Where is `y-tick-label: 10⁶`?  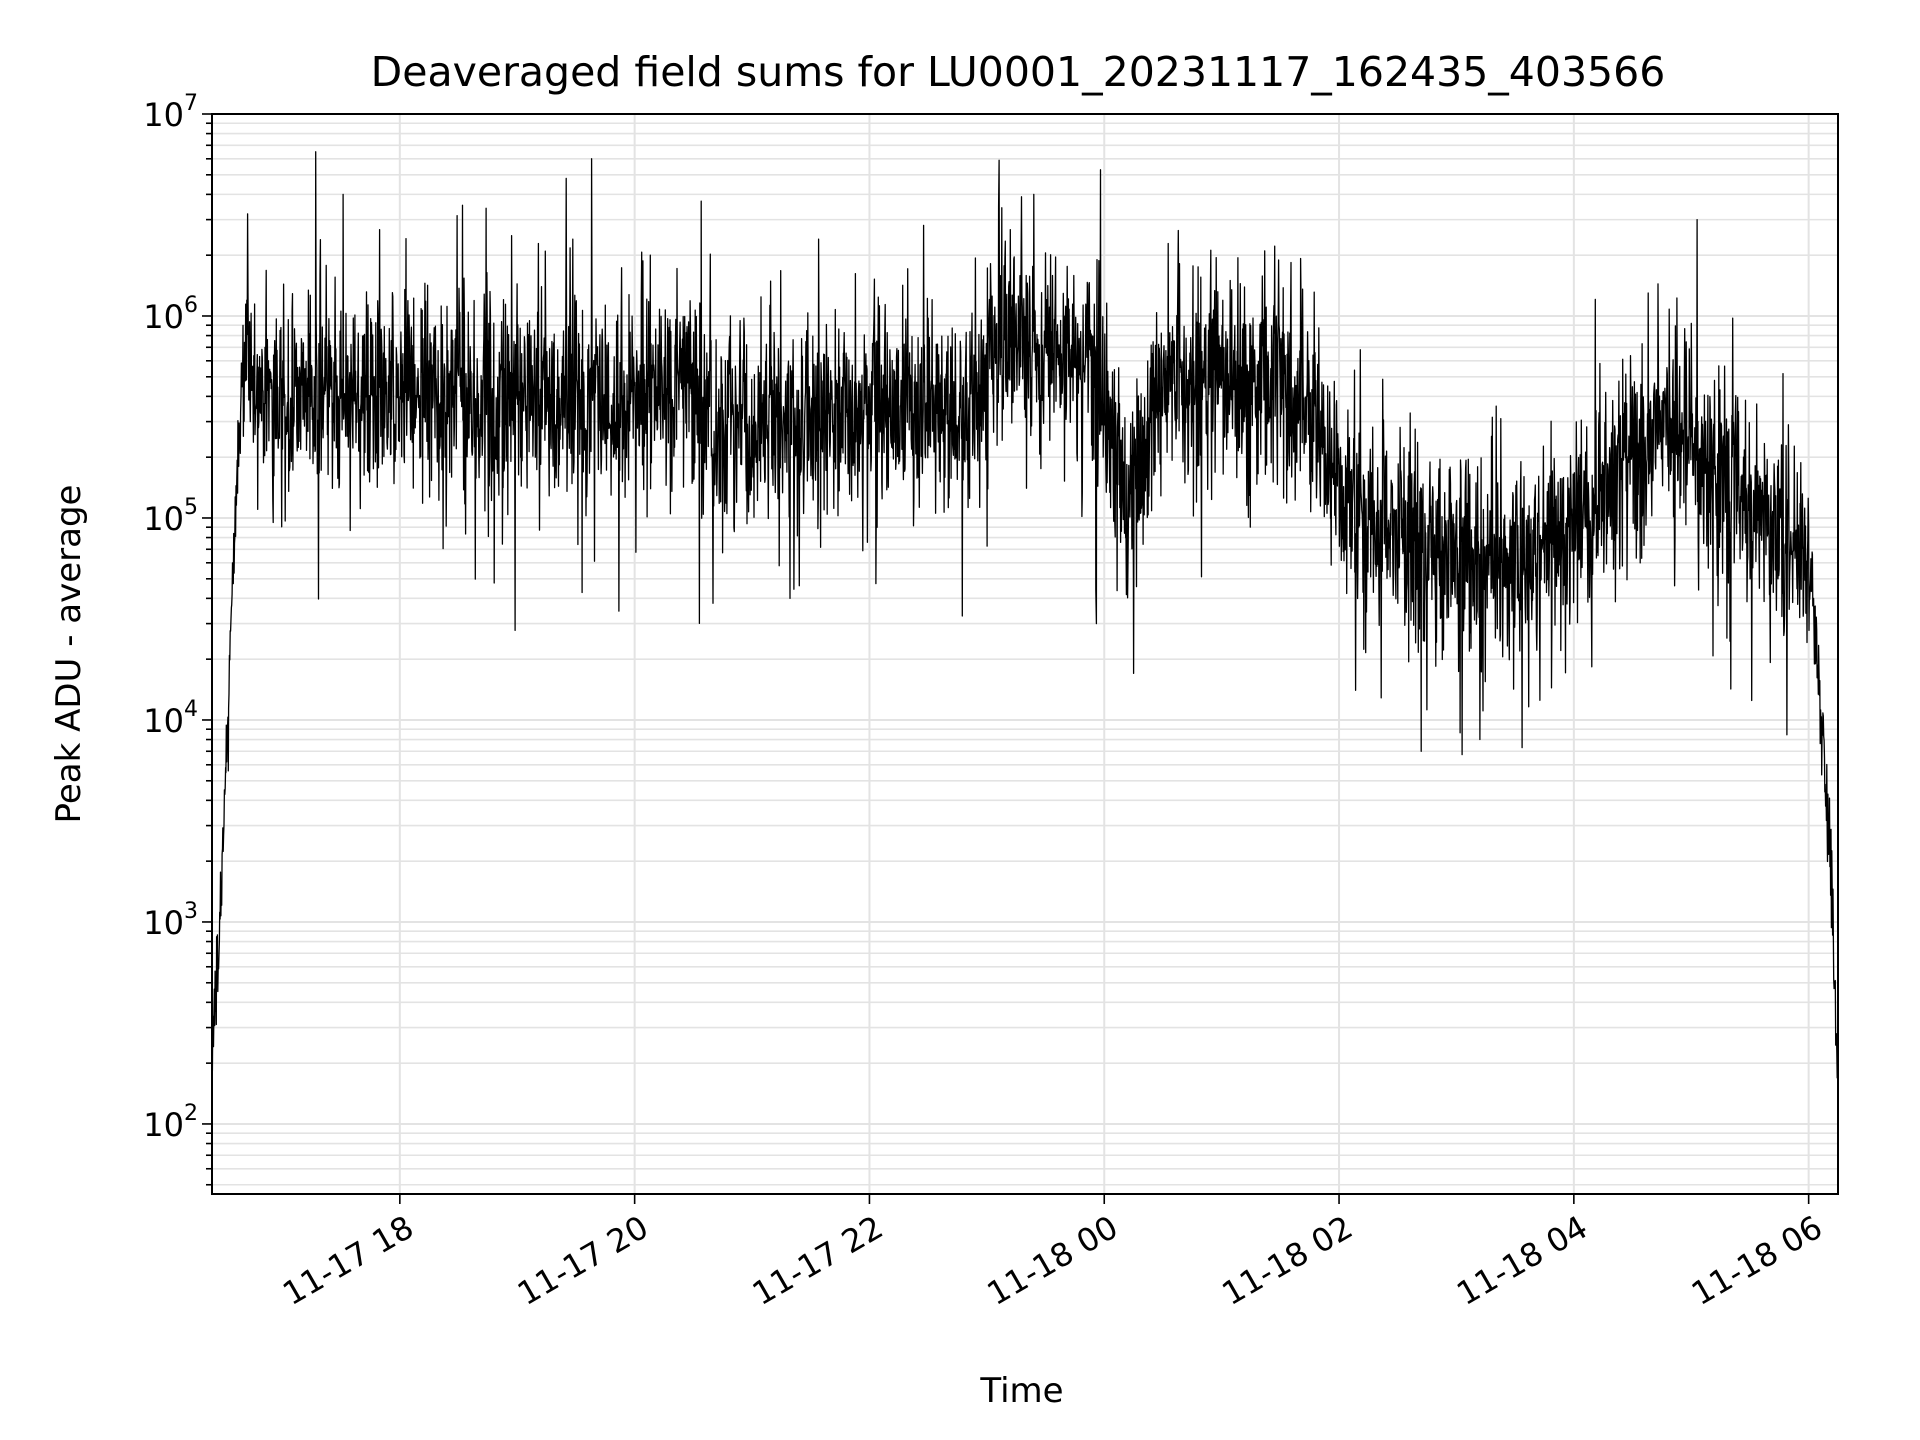
y-tick-label: 10⁶ is located at coordinates (170, 314).